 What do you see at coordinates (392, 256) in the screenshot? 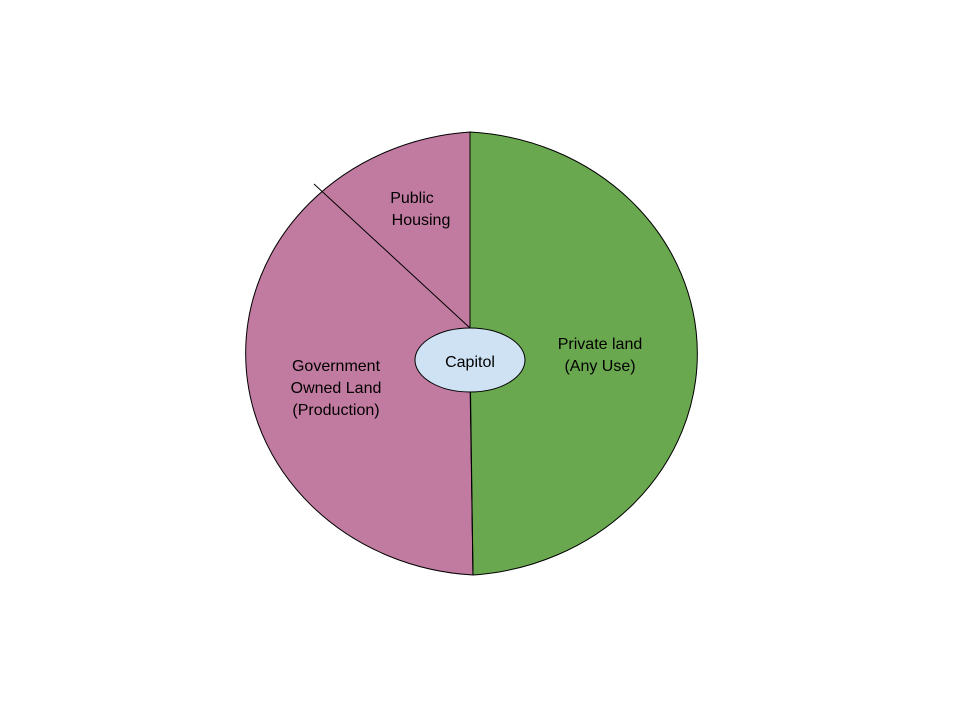
I see `divider-housing-government` at bounding box center [392, 256].